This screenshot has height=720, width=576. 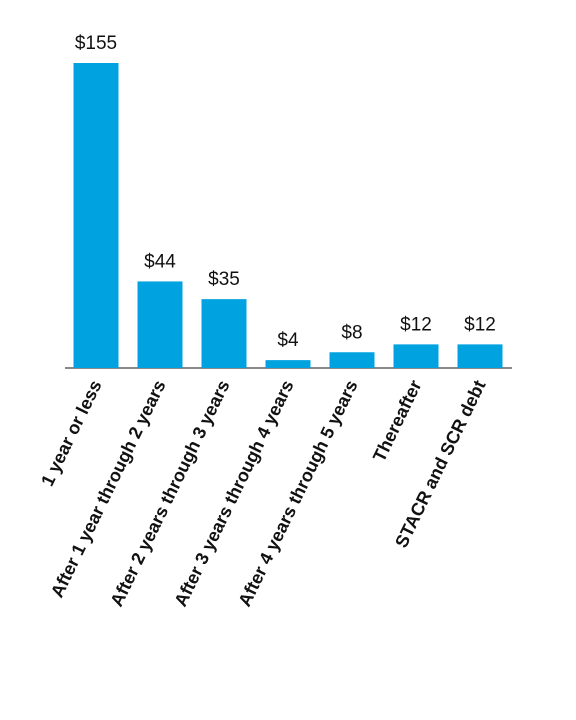 I want to click on value-label: $8, so click(x=351, y=332).